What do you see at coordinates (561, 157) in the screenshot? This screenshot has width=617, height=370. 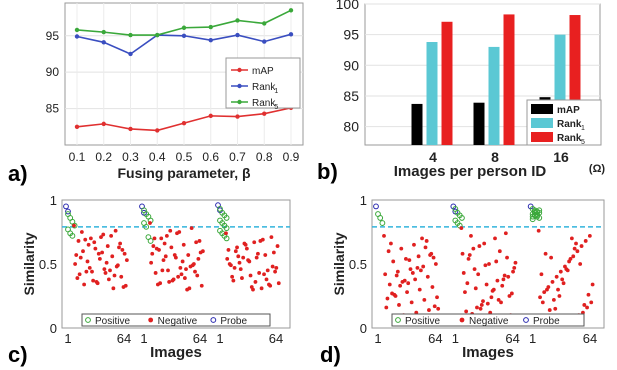 I see `x-tick-label: 16` at bounding box center [561, 157].